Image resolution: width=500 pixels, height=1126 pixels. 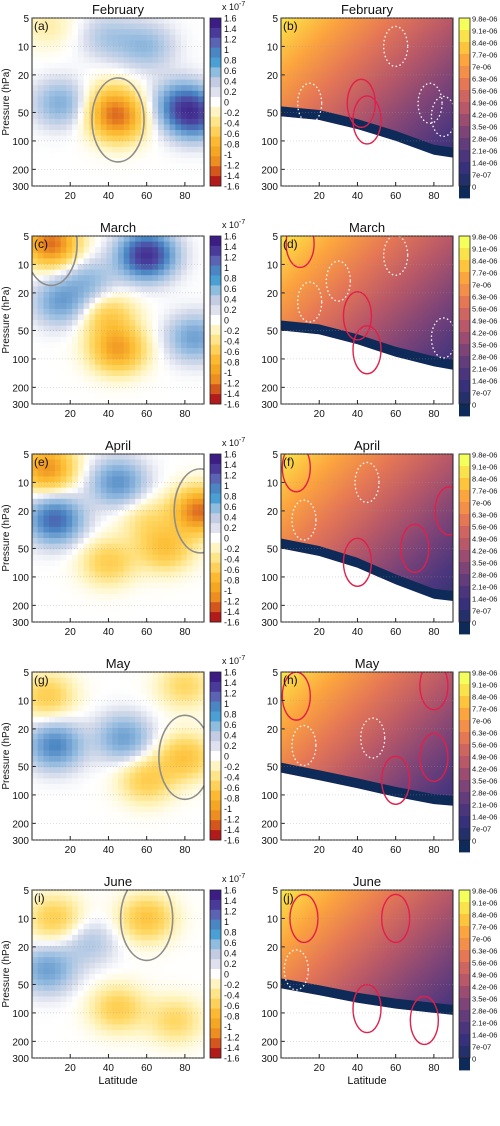 What do you see at coordinates (484, 467) in the screenshot?
I see `colorbar-tick-label: 9.1e-06` at bounding box center [484, 467].